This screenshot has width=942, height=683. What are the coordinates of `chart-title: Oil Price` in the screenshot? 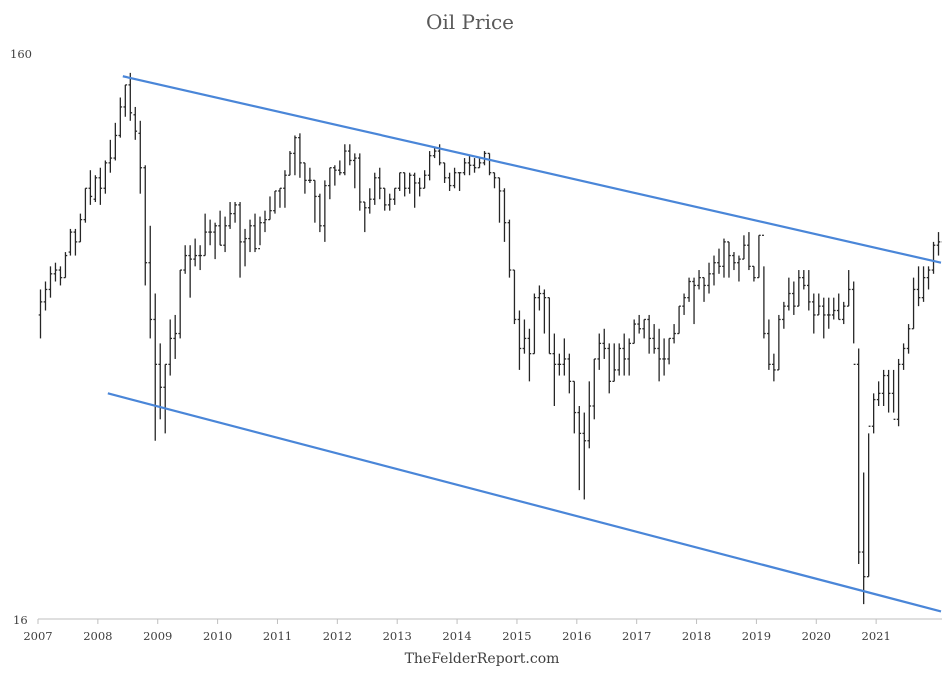 It's located at (470, 22).